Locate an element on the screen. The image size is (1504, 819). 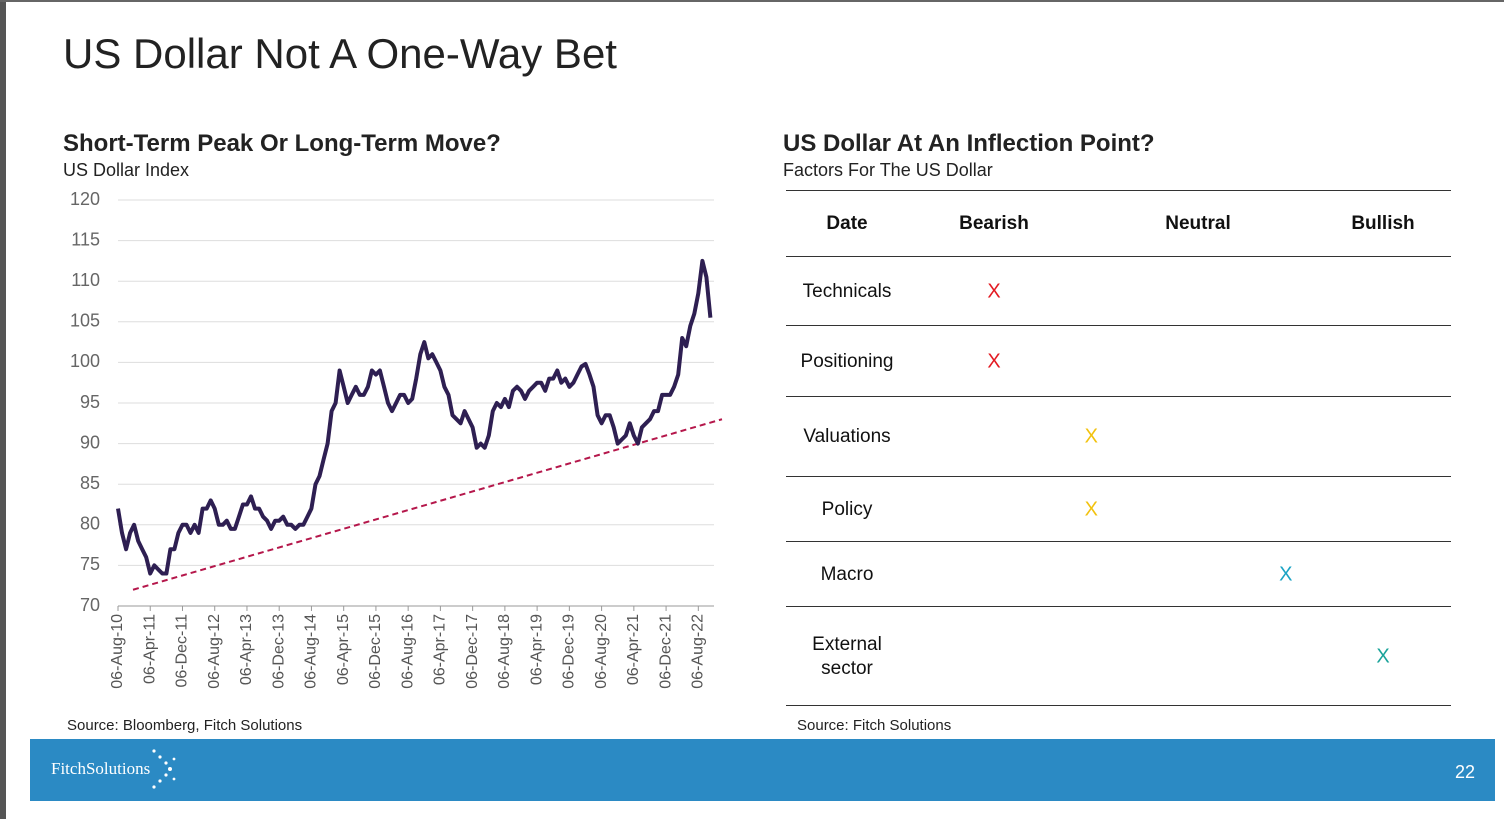
x-tick-label: 06-Dec-15 is located at coordinates (375, 651).